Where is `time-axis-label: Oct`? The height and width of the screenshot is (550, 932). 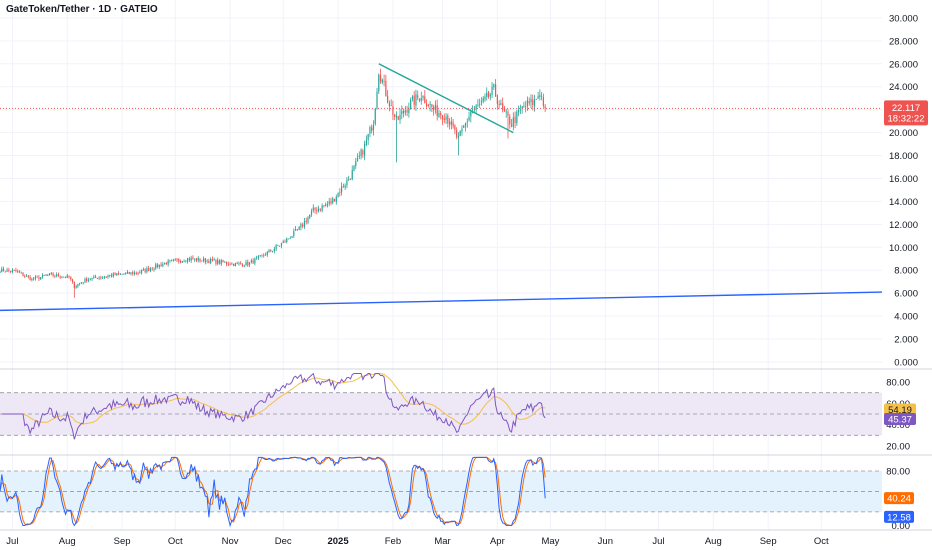 time-axis-label: Oct is located at coordinates (821, 541).